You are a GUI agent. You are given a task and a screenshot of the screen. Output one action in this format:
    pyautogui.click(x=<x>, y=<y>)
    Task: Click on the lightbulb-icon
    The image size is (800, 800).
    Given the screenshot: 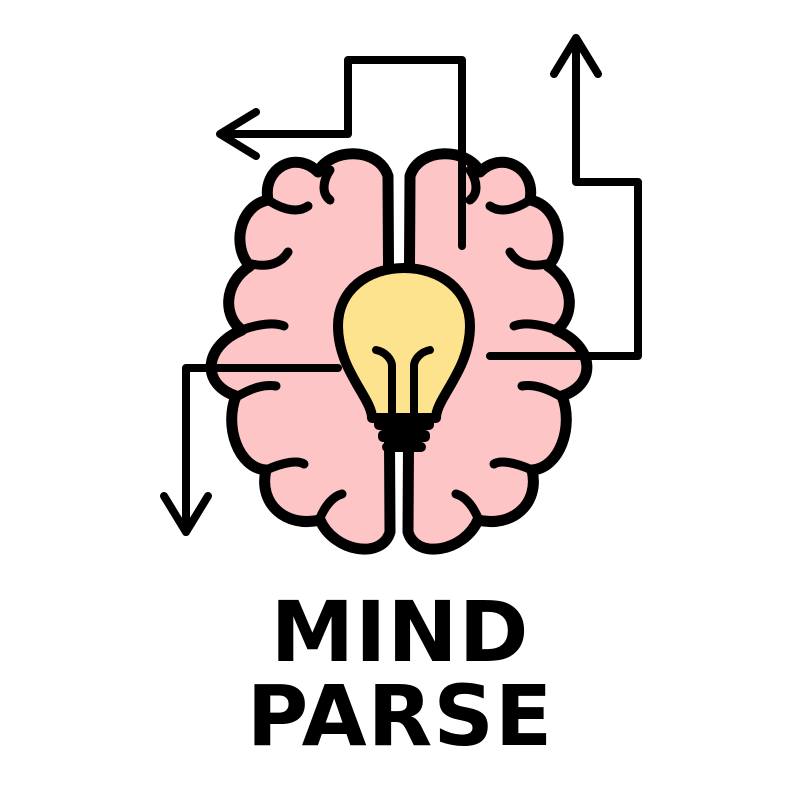 What is the action you would take?
    pyautogui.click(x=404, y=357)
    